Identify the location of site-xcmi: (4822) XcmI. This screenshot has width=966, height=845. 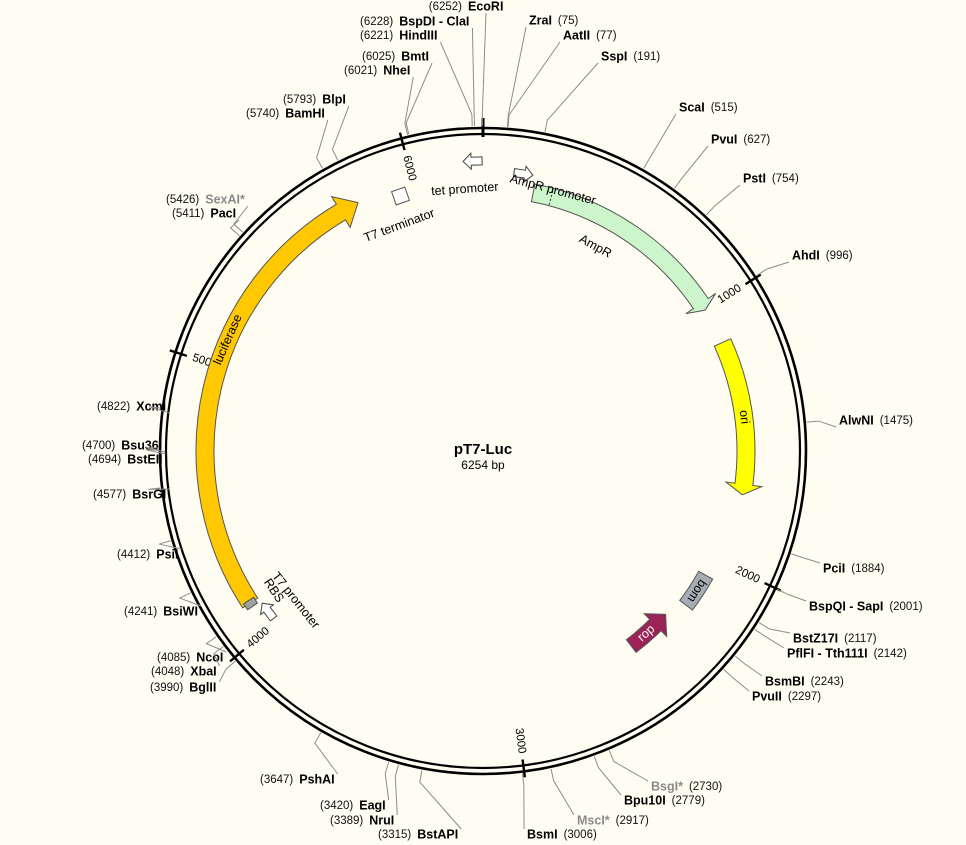
(133, 406).